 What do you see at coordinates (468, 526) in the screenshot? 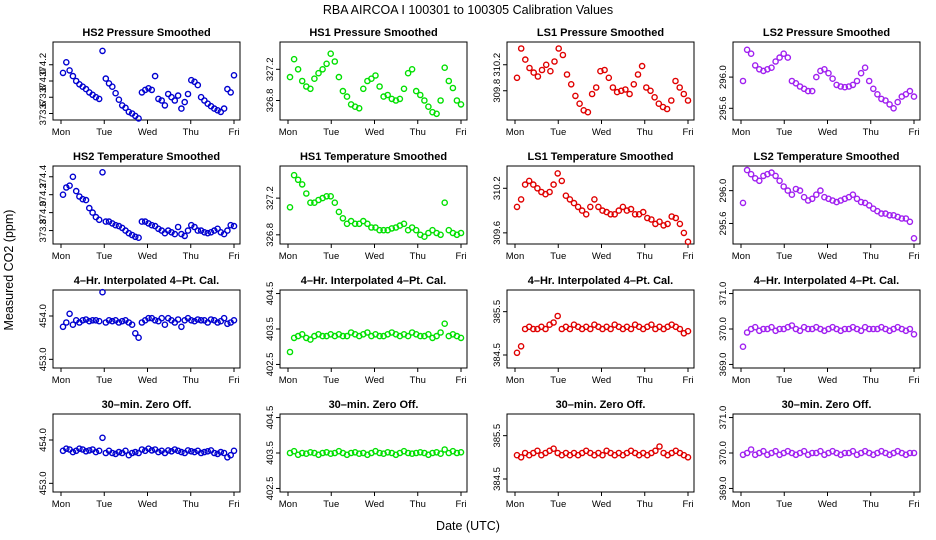
I see `x-axis-label: Date (UTC)` at bounding box center [468, 526].